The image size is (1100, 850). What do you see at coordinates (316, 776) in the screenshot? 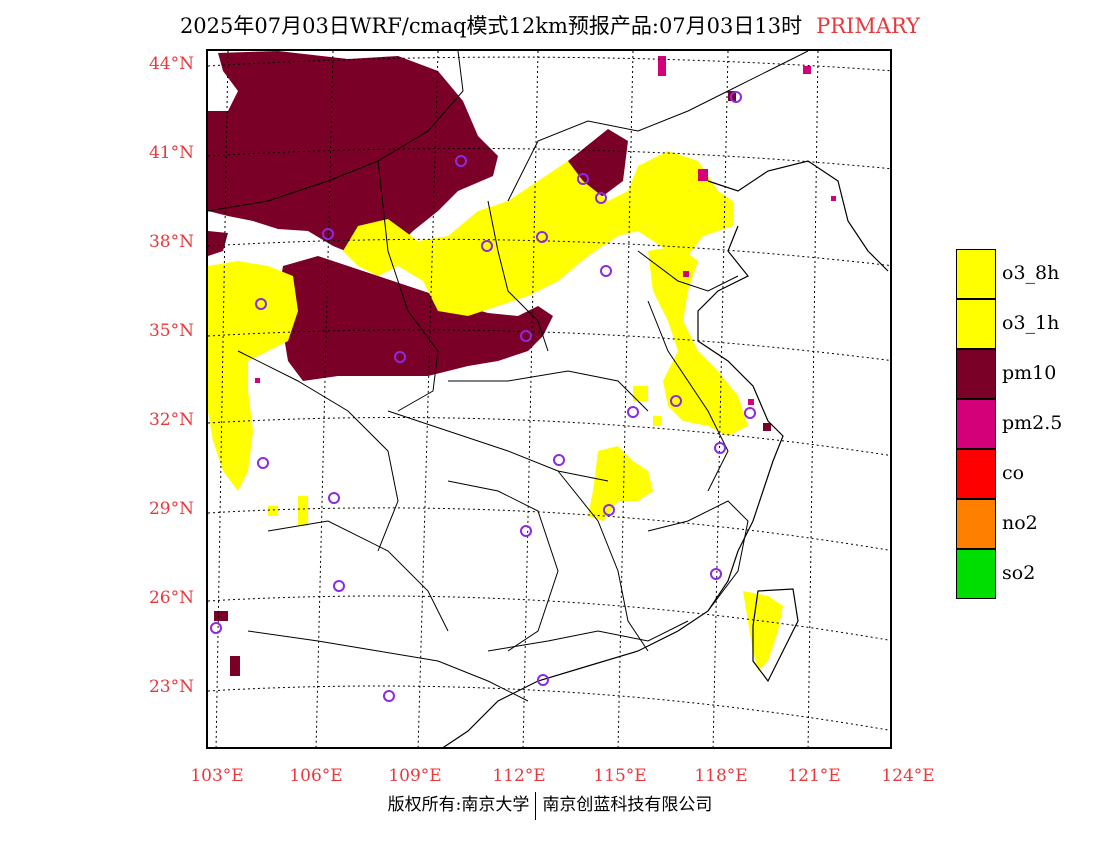
I see `lon-label-106: 106°E` at bounding box center [316, 776].